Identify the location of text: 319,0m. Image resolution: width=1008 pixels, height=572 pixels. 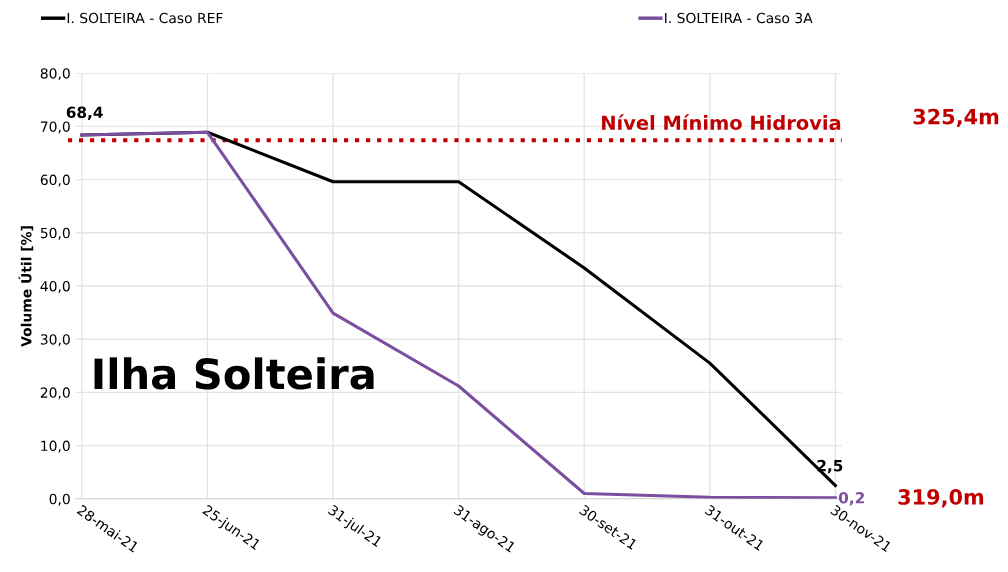
(941, 498).